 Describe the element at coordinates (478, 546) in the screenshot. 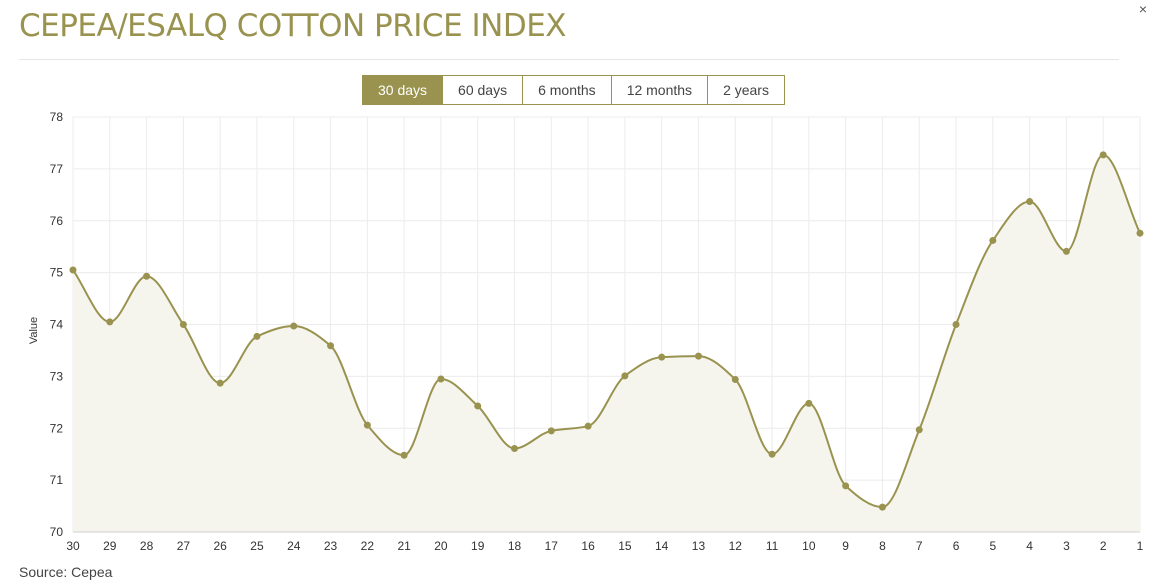

I see `x-tick-label: 19` at that location.